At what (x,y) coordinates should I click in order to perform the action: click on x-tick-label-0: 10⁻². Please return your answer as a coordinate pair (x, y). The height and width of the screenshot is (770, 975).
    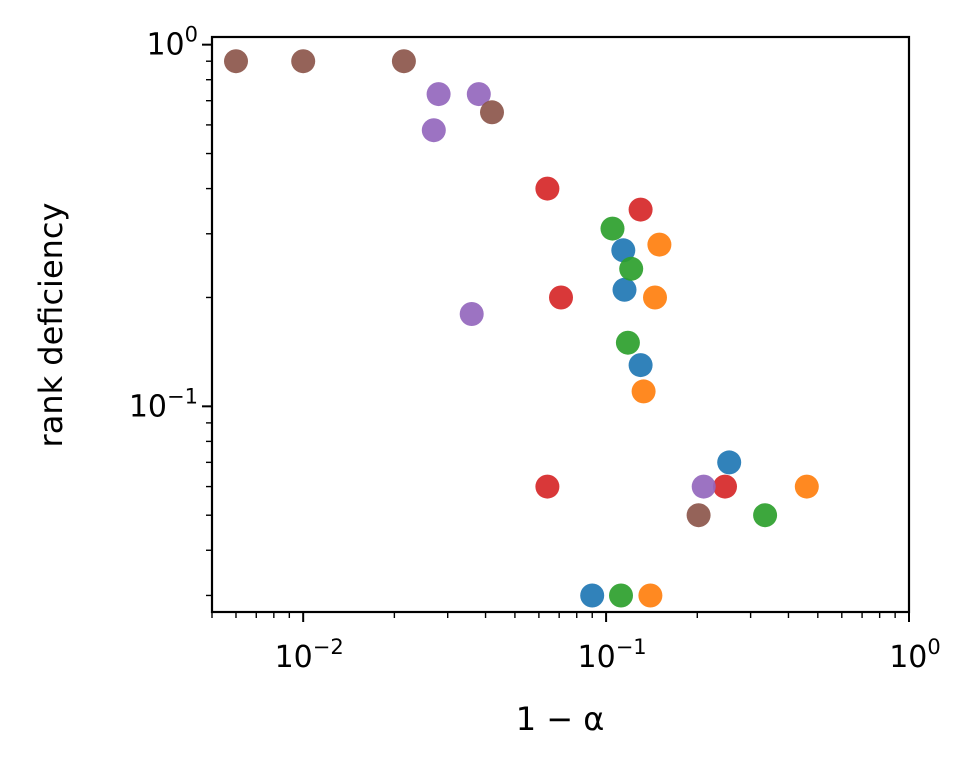
    Looking at the image, I should click on (309, 655).